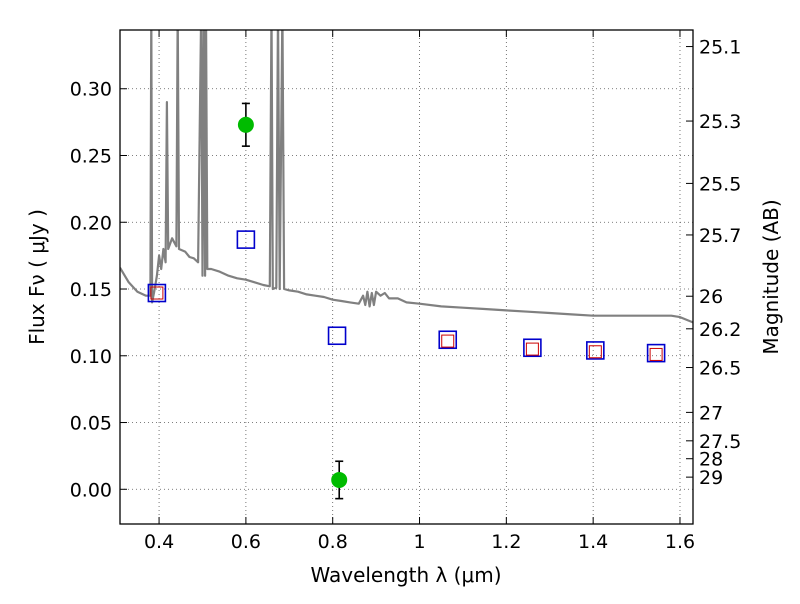  What do you see at coordinates (506, 542) in the screenshot?
I see `x-tick-label: 1.2` at bounding box center [506, 542].